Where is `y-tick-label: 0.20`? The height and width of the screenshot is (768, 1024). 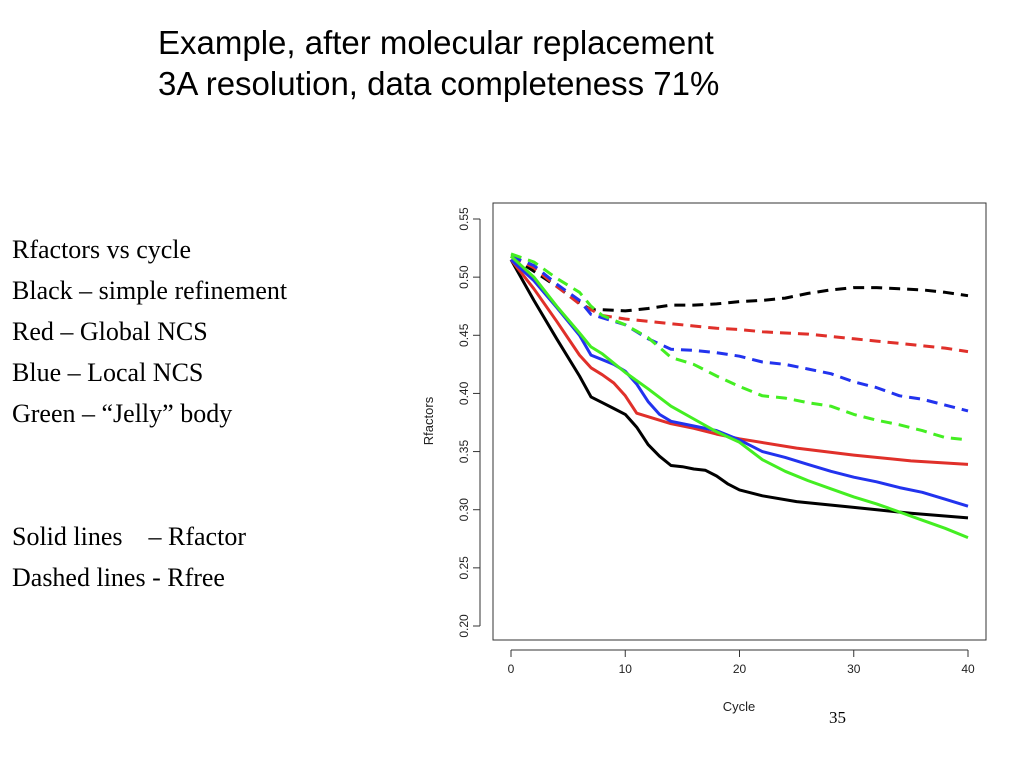 y-tick-label: 0.20 is located at coordinates (464, 626).